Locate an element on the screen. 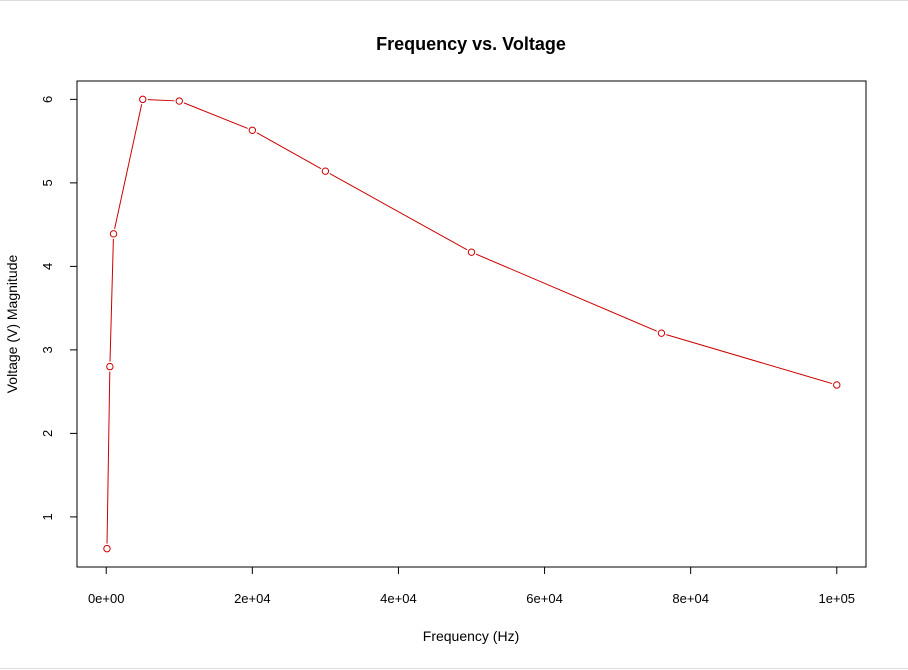 The width and height of the screenshot is (908, 670). x-tick-label: 6e+04 is located at coordinates (544, 598).